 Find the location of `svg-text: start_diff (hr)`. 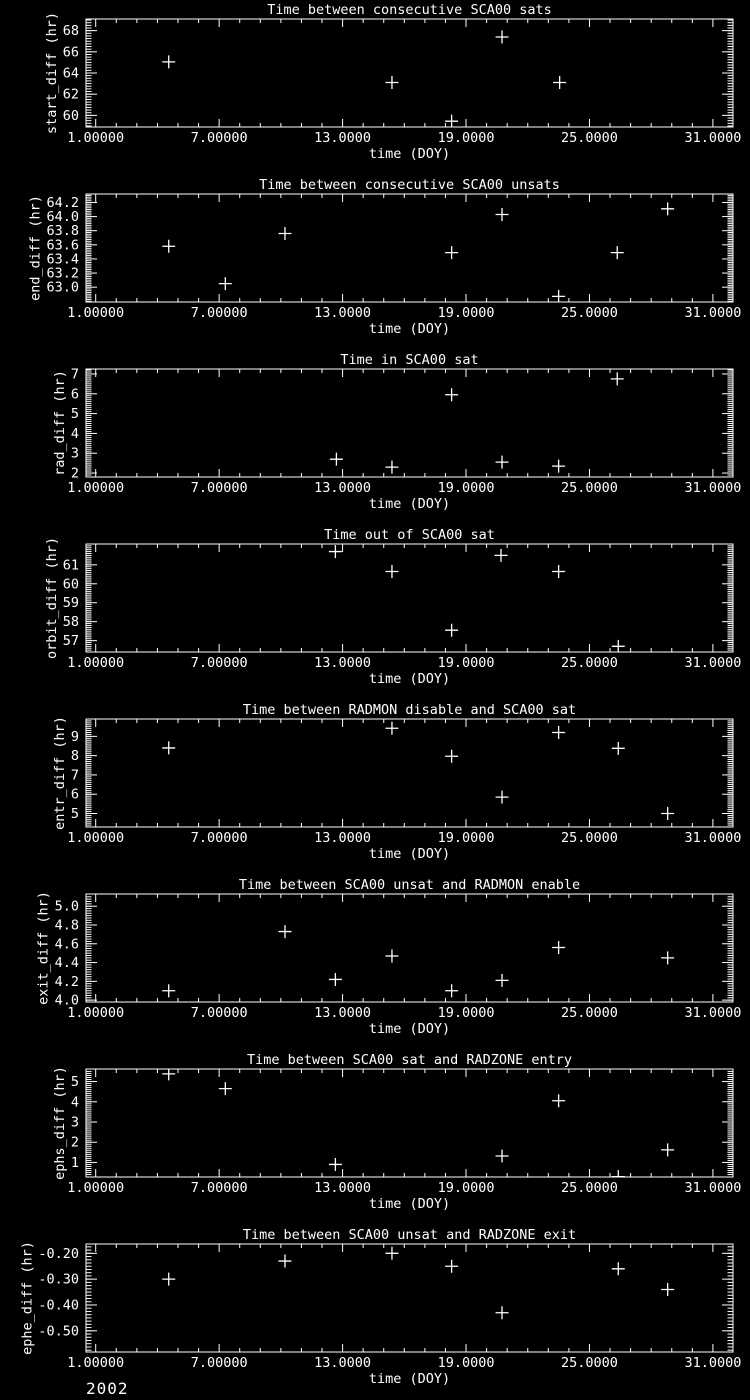

svg-text: start_diff (hr) is located at coordinates (52, 73).